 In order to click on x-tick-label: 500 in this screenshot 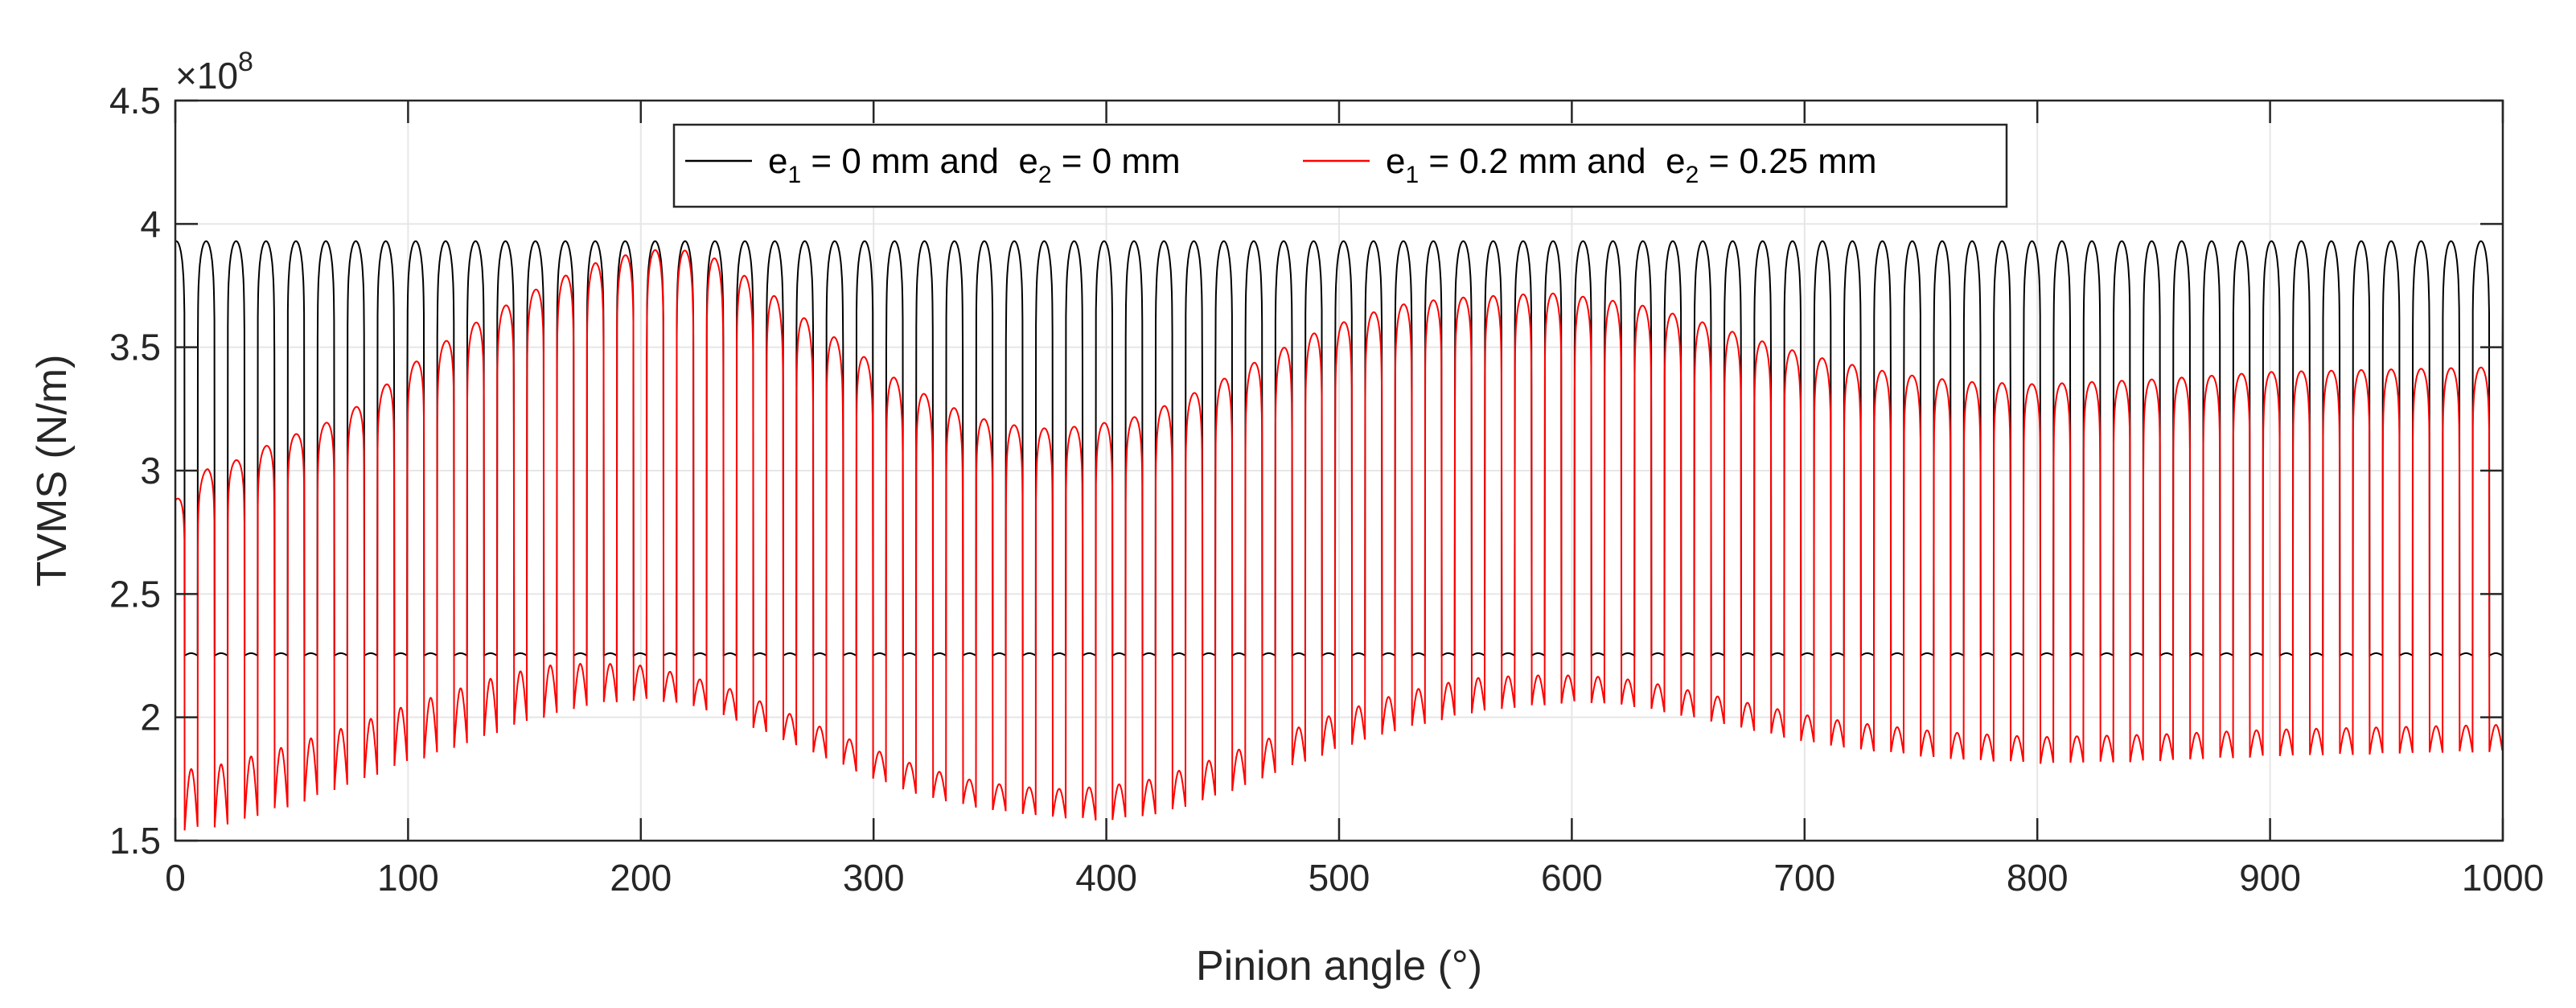, I will do `click(1339, 878)`.